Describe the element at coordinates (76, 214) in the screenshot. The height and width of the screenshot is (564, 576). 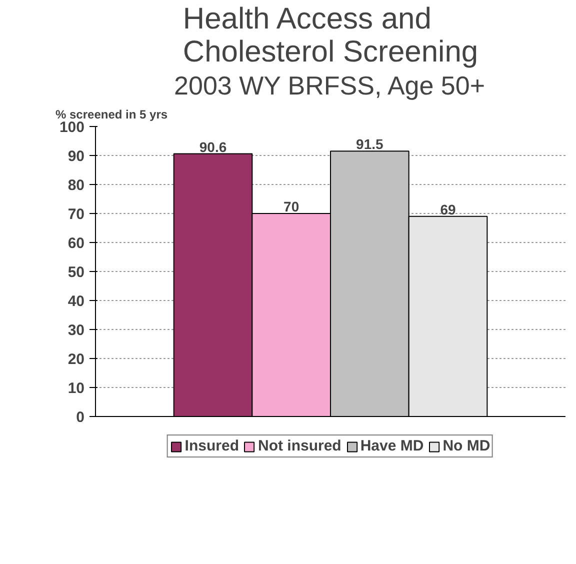
I see `y-tick-label: 70` at that location.